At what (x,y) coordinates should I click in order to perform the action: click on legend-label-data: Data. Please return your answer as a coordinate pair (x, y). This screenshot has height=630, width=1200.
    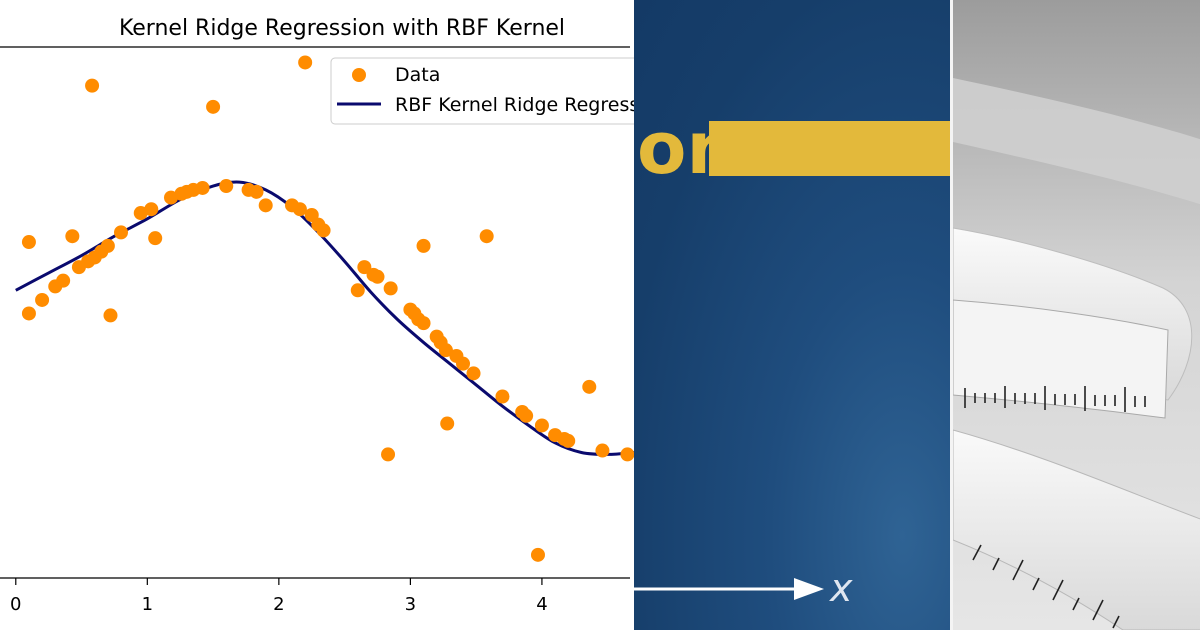
    Looking at the image, I should click on (417, 75).